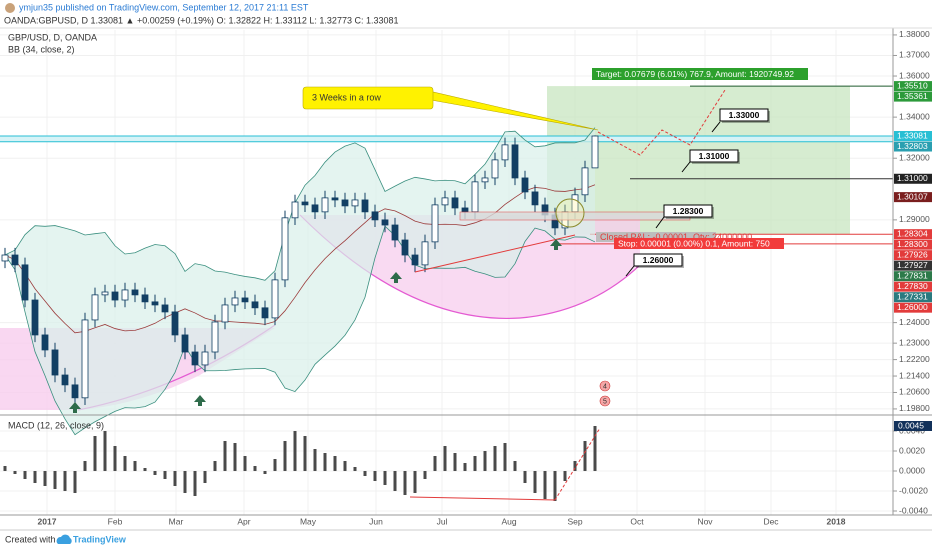 Image resolution: width=932 pixels, height=550 pixels. What do you see at coordinates (52, 37) in the screenshot?
I see `chart-title: GBP/USD, D, OANDA` at bounding box center [52, 37].